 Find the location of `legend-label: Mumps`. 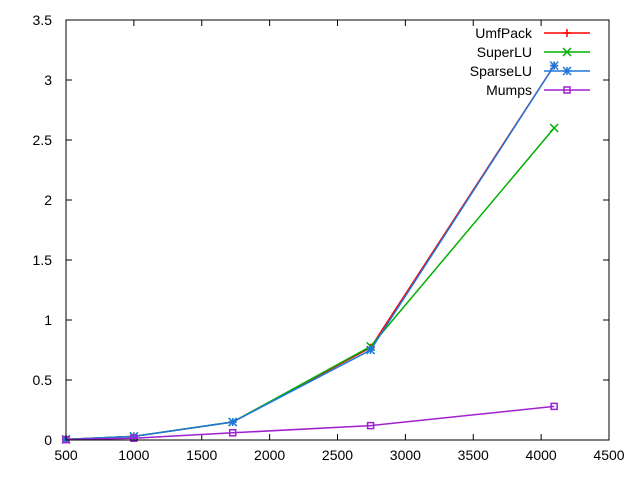

legend-label: Mumps is located at coordinates (509, 90).